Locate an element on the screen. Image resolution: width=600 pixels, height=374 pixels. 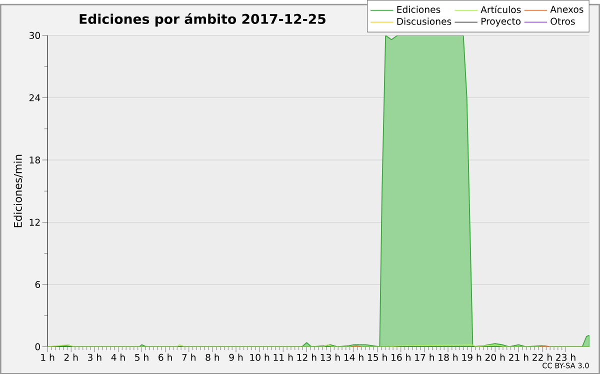
x-tick-label: 15 h is located at coordinates (377, 357).